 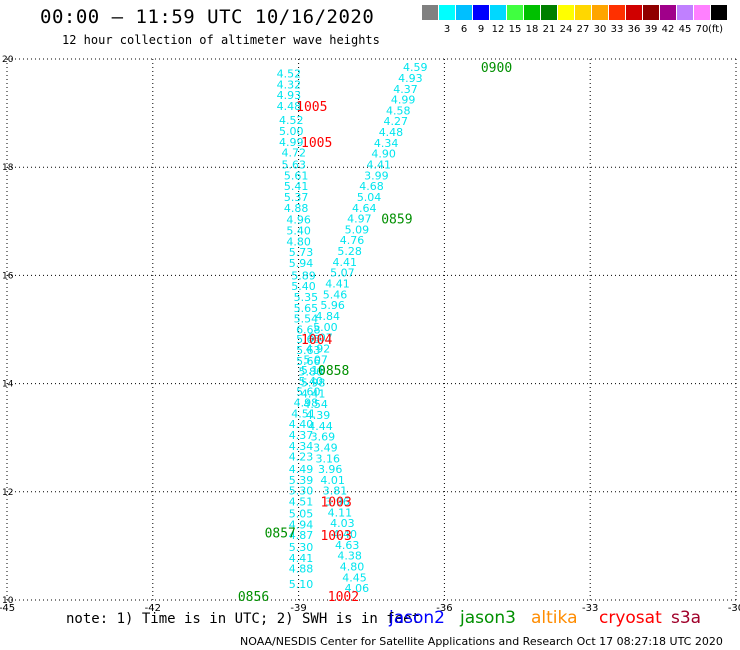 What do you see at coordinates (330, 469) in the screenshot?
I see `swh-value: 3.96` at bounding box center [330, 469].